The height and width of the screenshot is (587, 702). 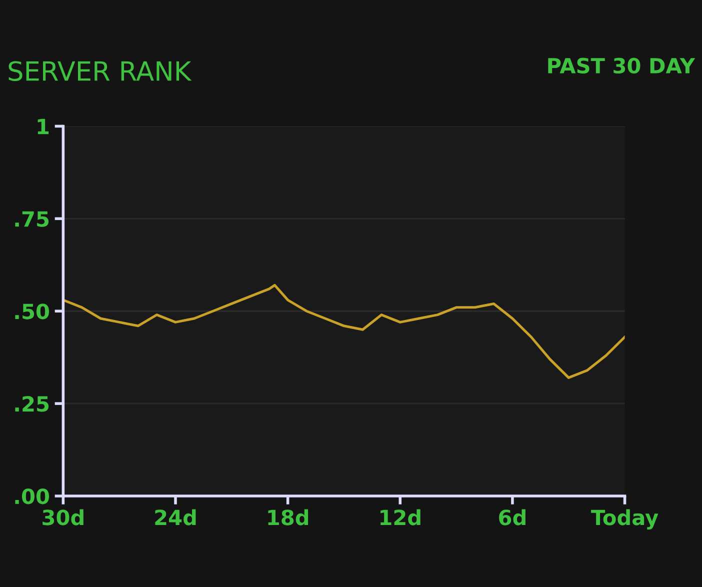 I want to click on y-tick-label: .00, so click(x=32, y=496).